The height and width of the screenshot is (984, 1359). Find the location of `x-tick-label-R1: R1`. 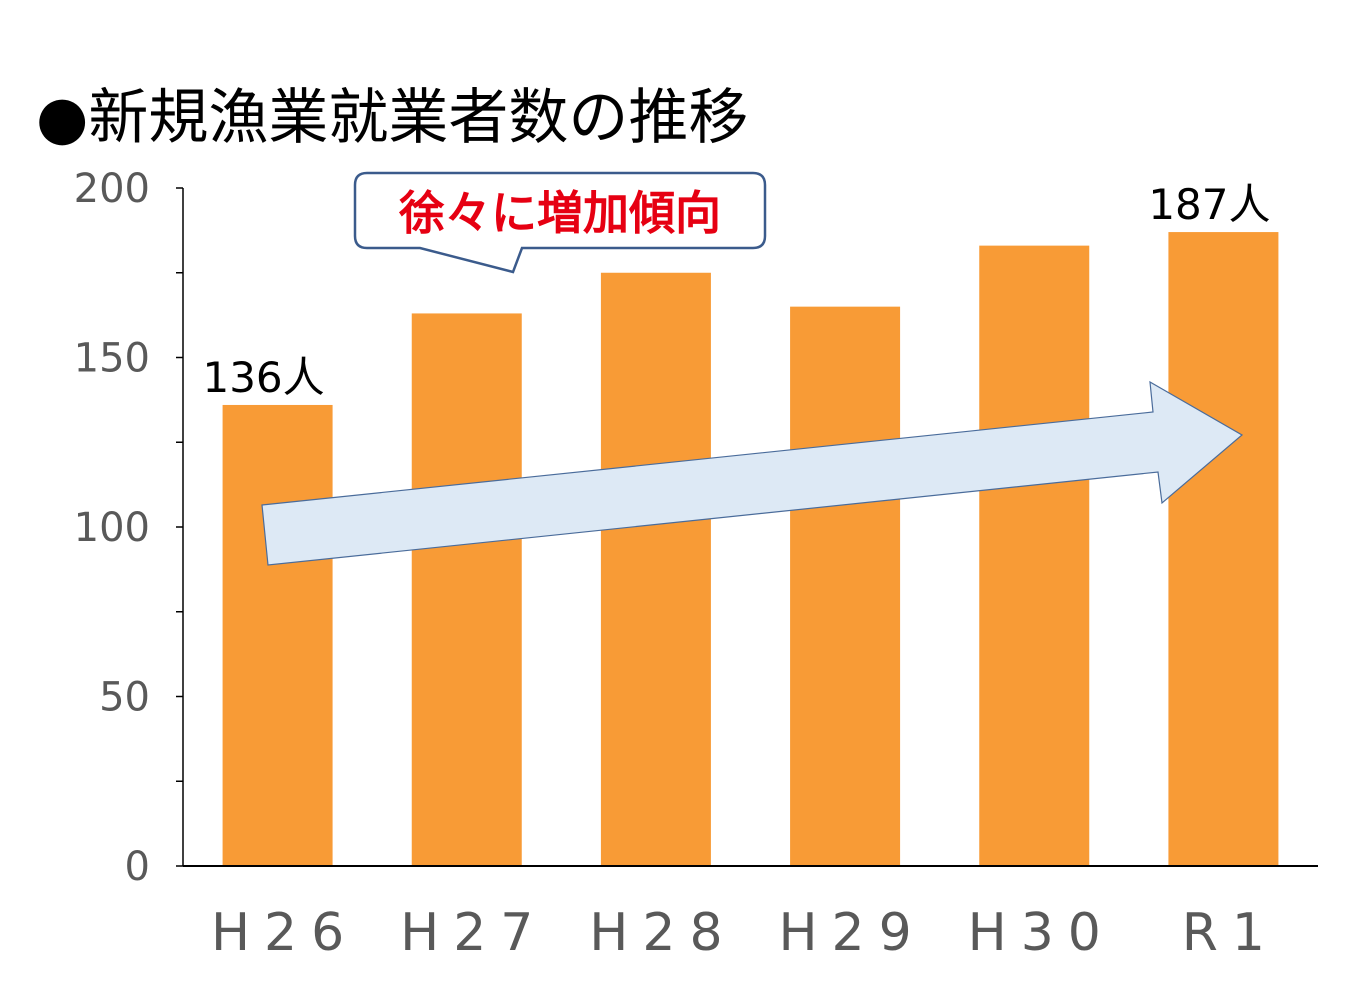

x-tick-label-R1: R1 is located at coordinates (1230, 933).